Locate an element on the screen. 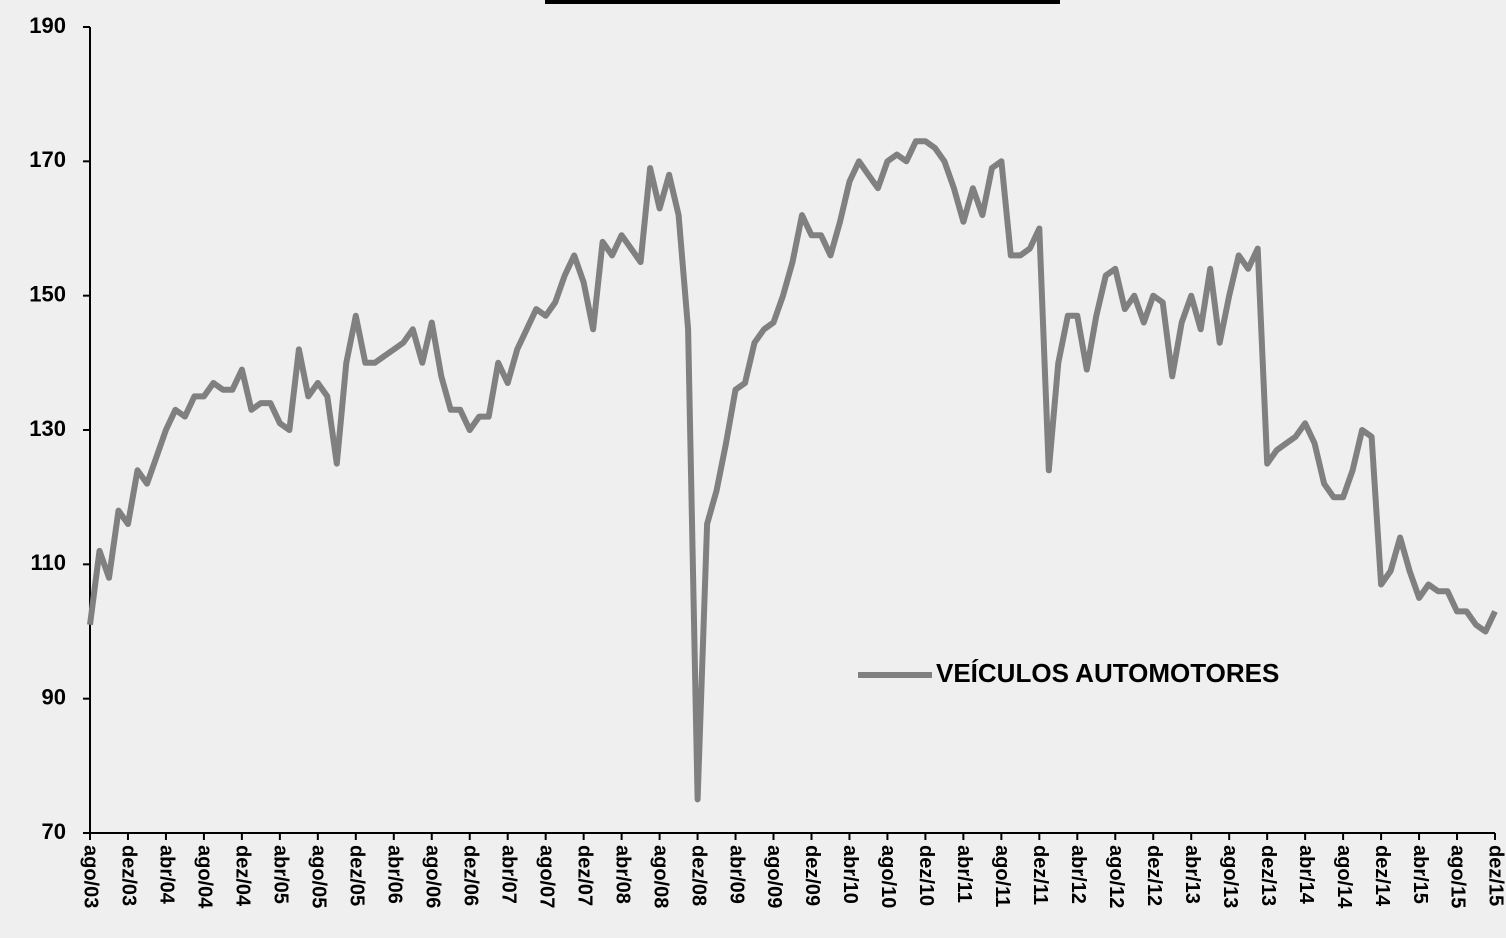  y-tick-label: 170 is located at coordinates (47, 159).